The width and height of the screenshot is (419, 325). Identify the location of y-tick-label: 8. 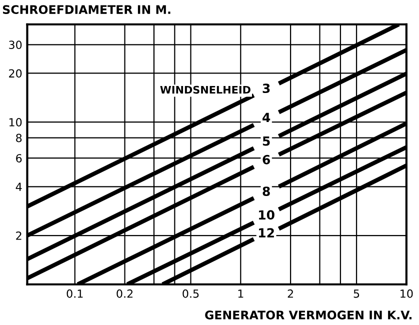
(19, 138).